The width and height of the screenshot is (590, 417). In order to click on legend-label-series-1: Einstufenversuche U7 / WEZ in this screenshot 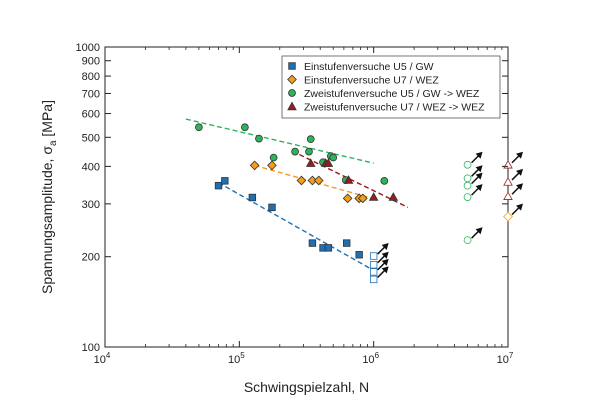, I will do `click(371, 81)`.